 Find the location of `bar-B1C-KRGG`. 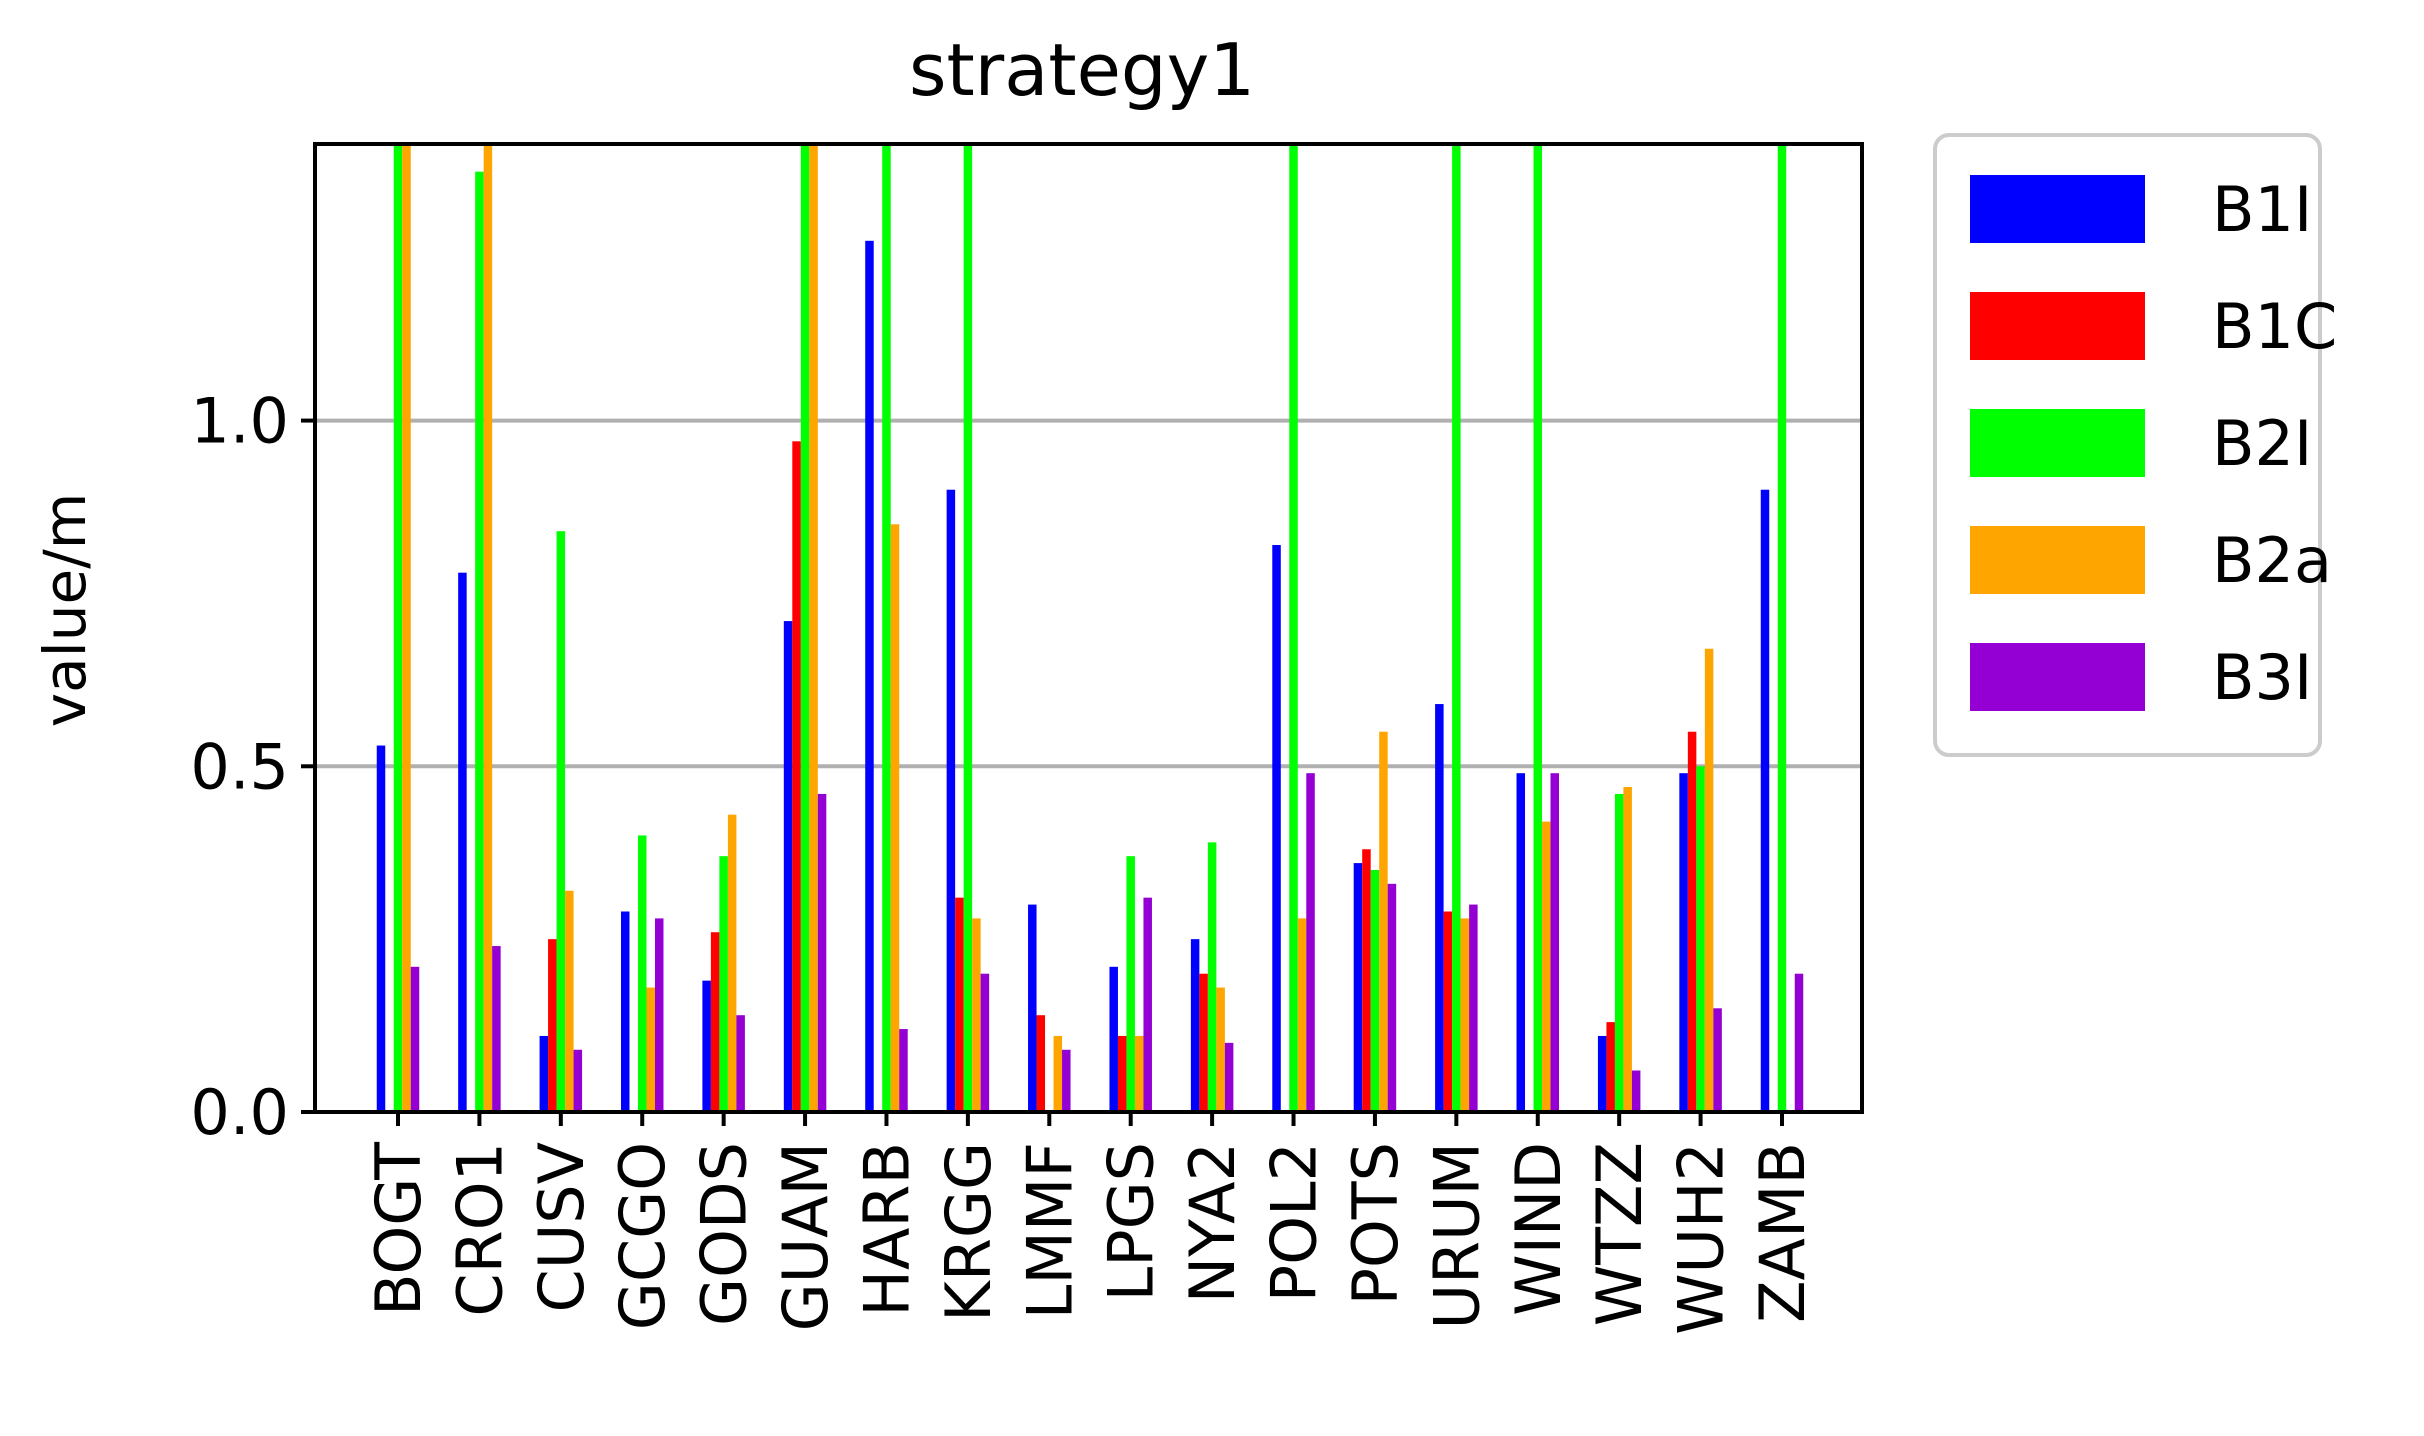

bar-B1C-KRGG is located at coordinates (959, 1004).